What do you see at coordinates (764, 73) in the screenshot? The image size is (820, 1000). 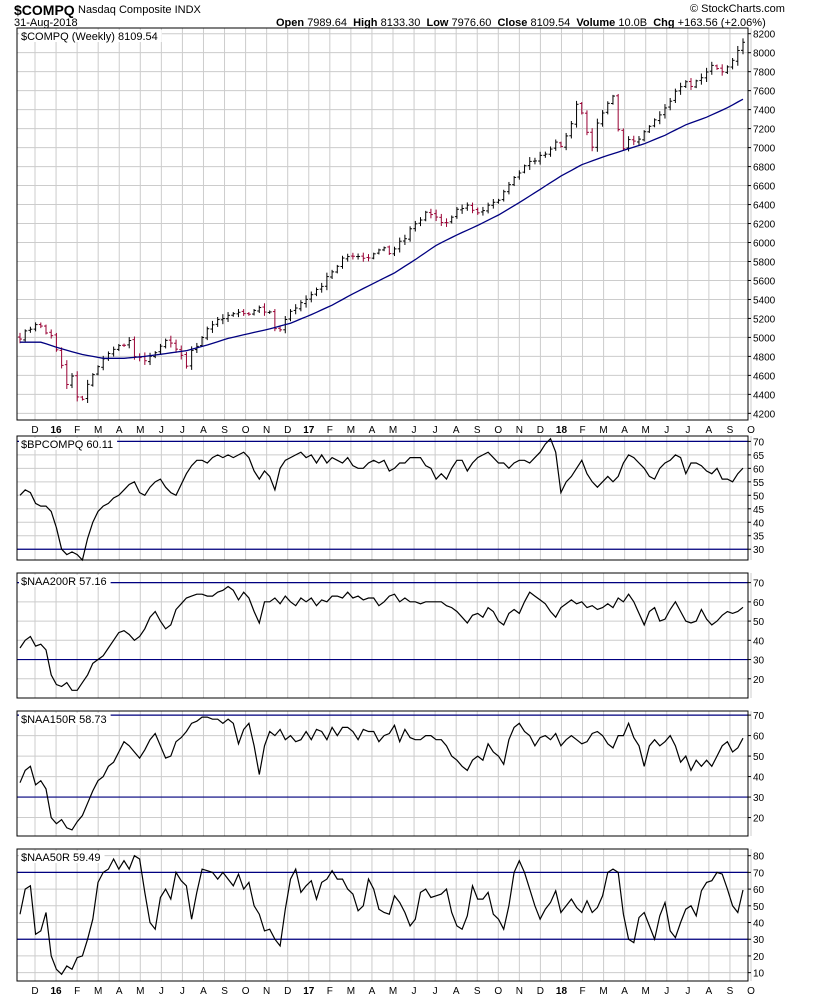 I see `y-tick-label: 7800` at bounding box center [764, 73].